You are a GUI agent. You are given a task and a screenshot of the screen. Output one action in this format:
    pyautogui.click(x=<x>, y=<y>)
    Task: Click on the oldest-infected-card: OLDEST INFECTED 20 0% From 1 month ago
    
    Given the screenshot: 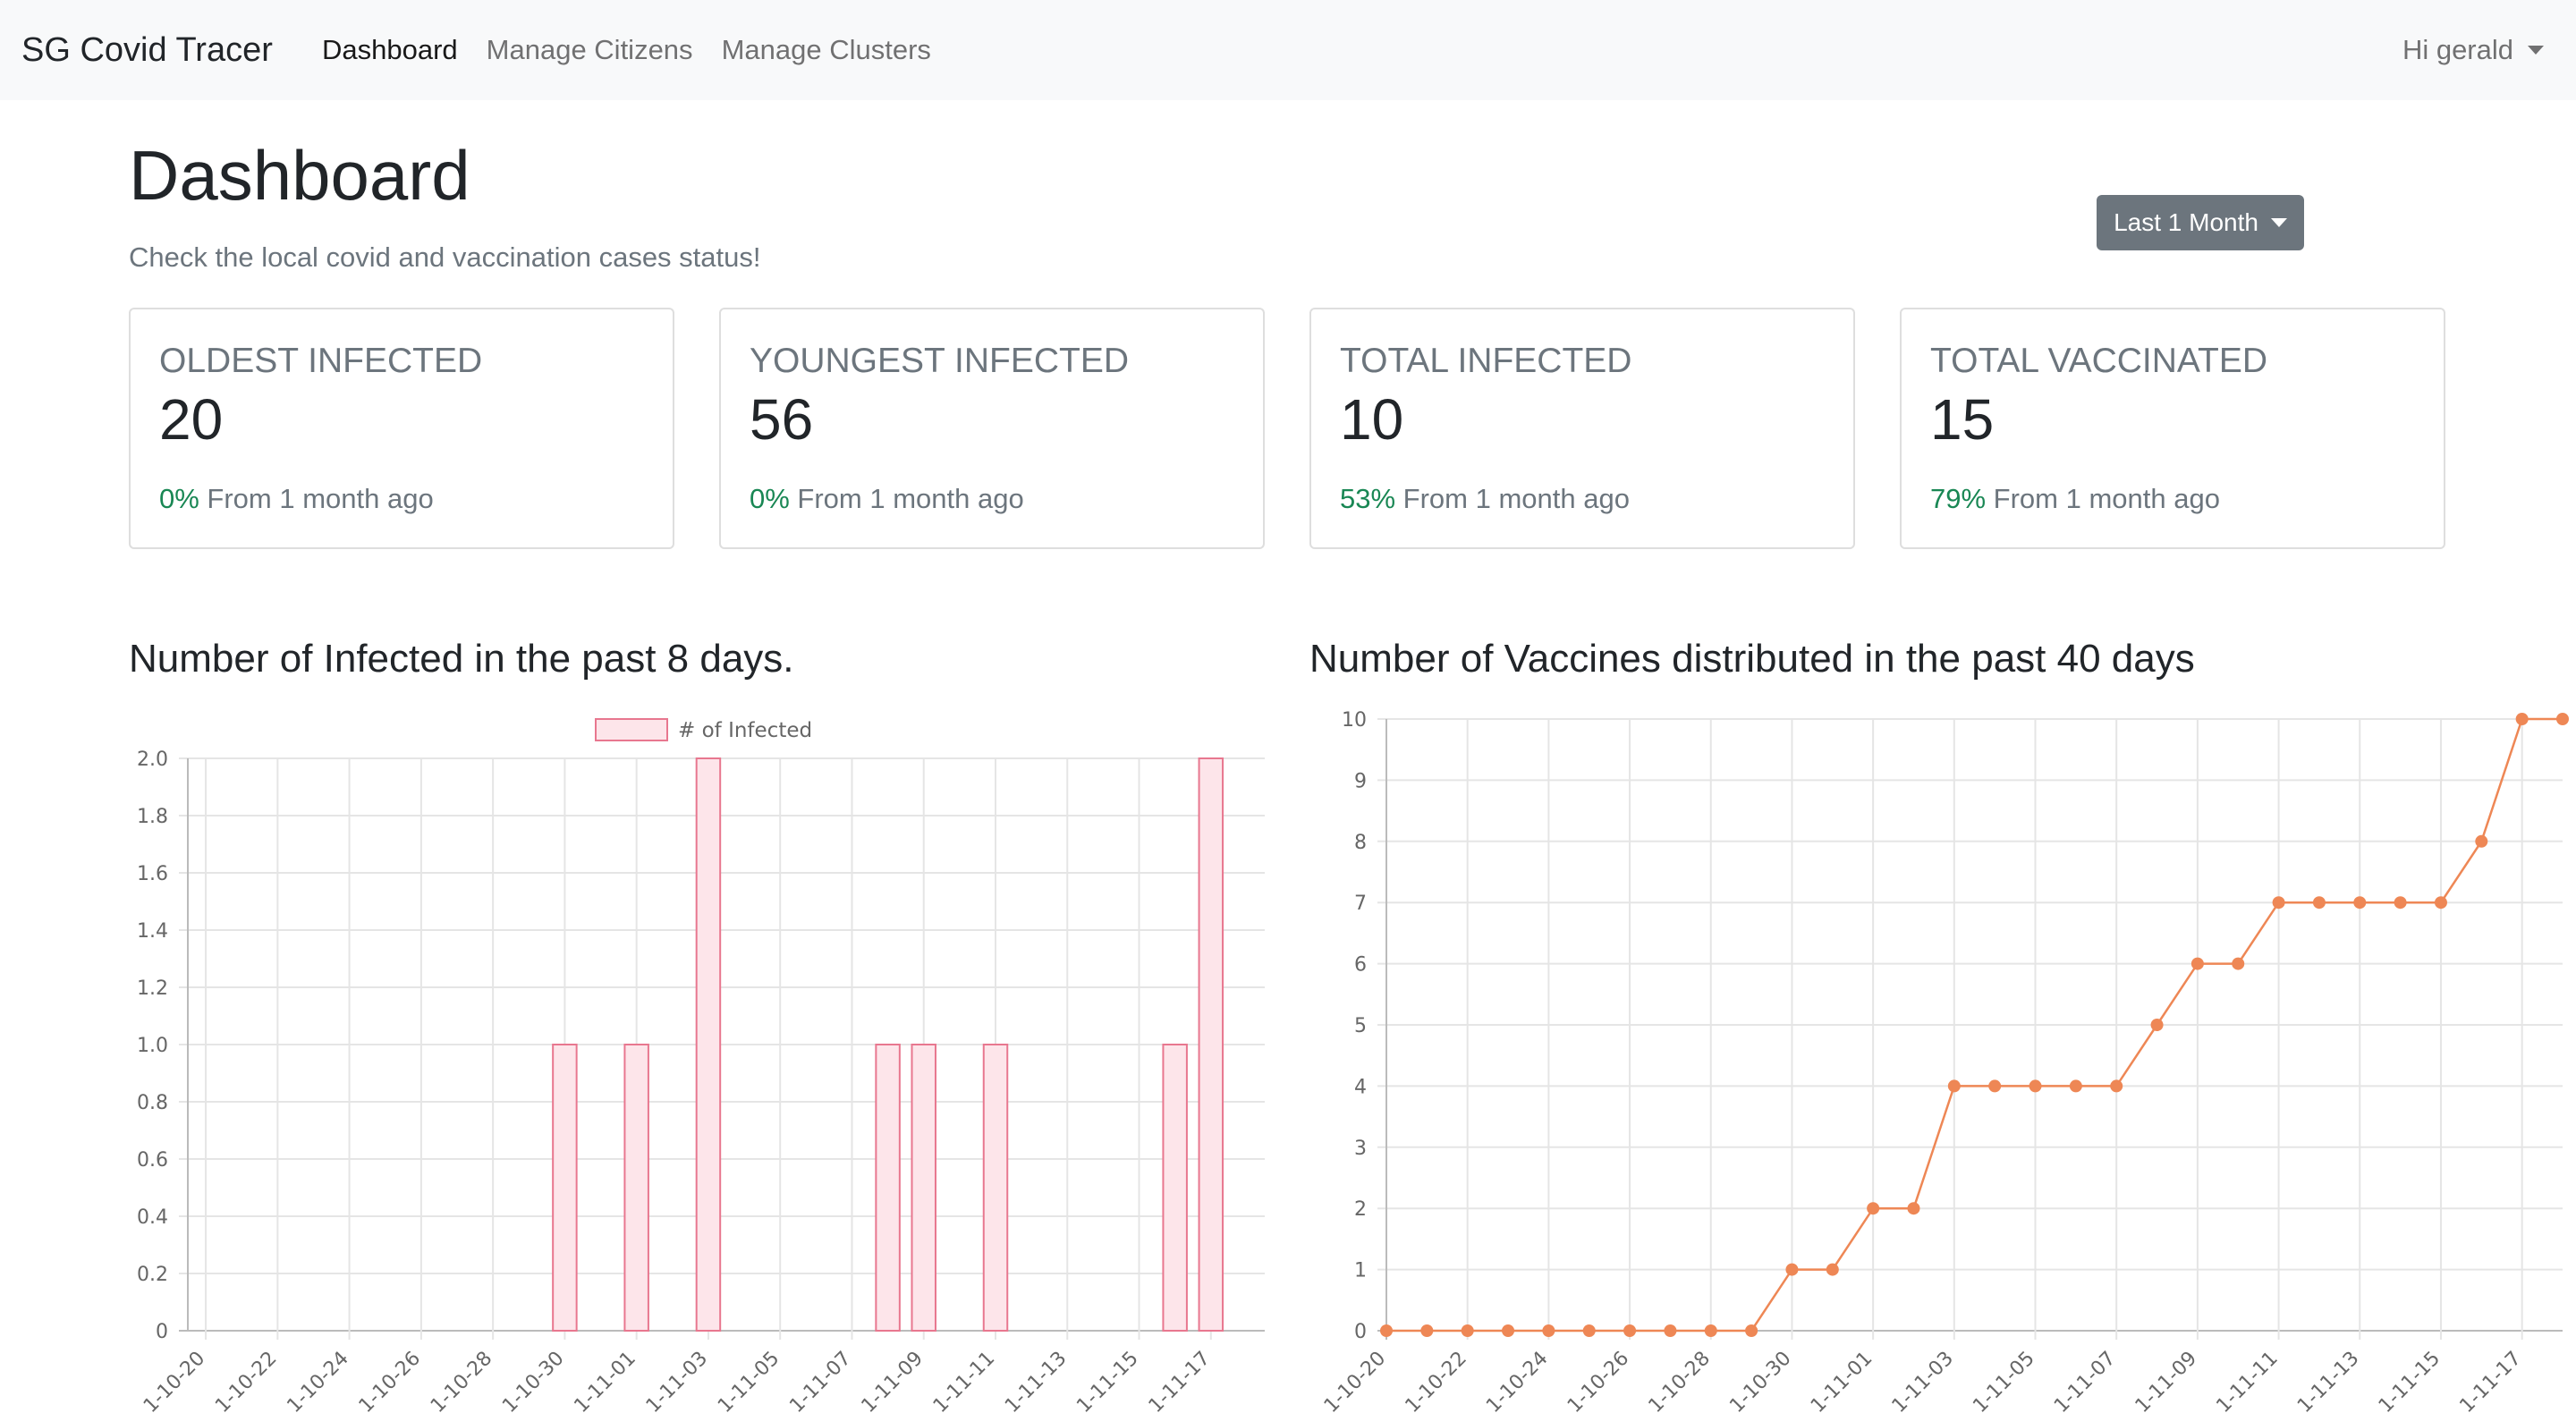 What is the action you would take?
    pyautogui.click(x=401, y=428)
    